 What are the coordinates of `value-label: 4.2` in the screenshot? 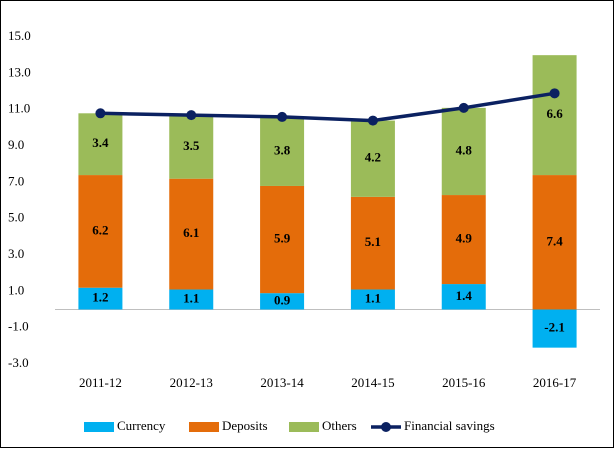 It's located at (373, 157).